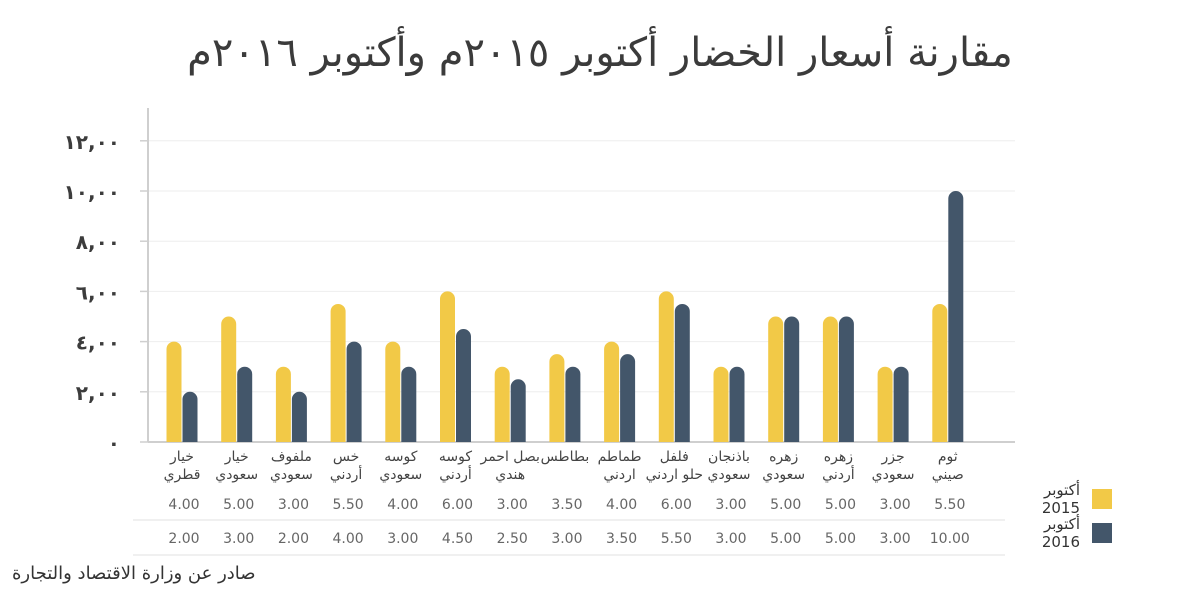 This screenshot has height=591, width=1200. I want to click on y-tick-label: ١٠,٠٠, so click(92, 192).